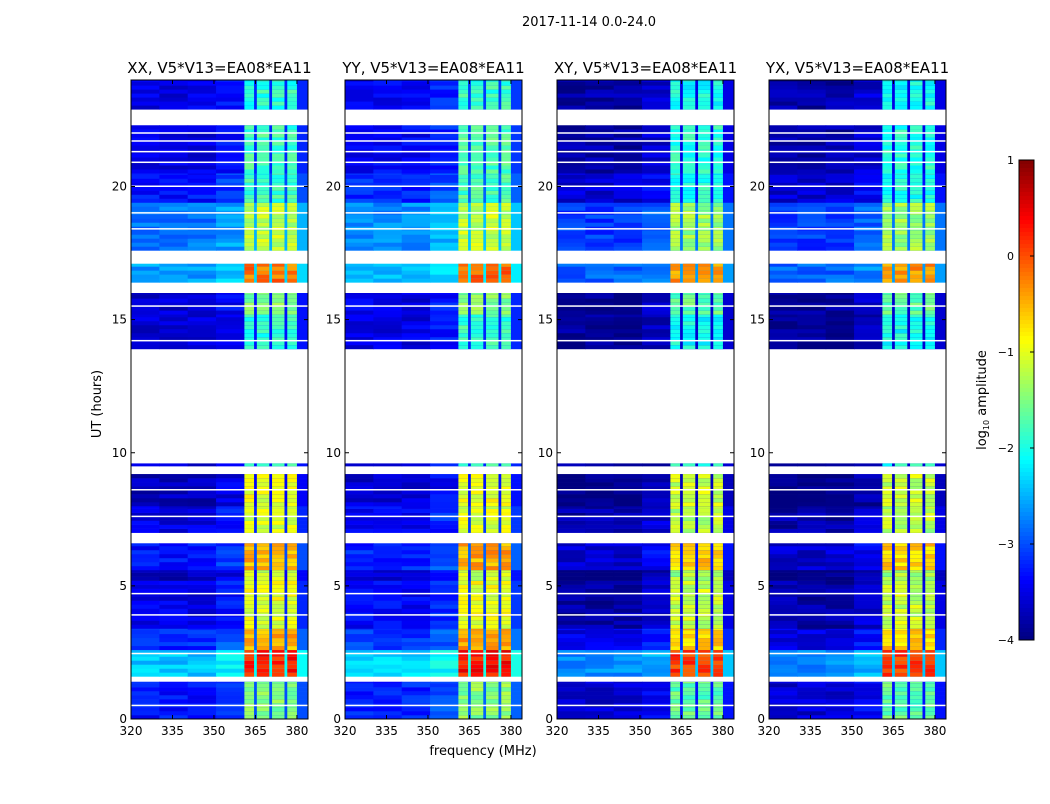  Describe the element at coordinates (1026, 400) in the screenshot. I see `colorbar-frame` at that location.